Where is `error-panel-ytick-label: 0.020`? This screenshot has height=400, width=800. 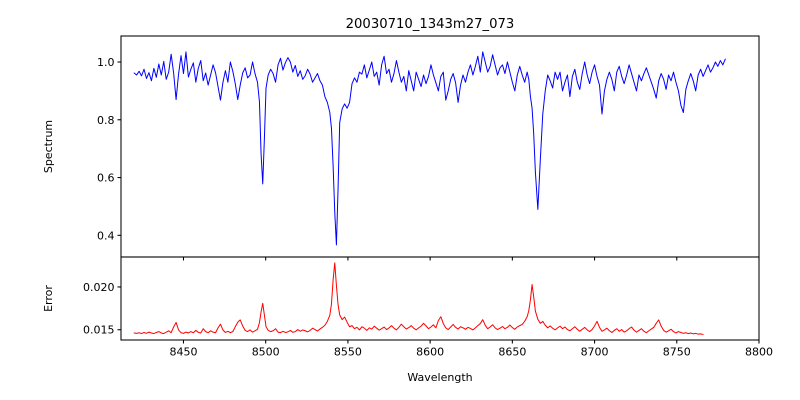
error-panel-ytick-label: 0.020 is located at coordinates (99, 287).